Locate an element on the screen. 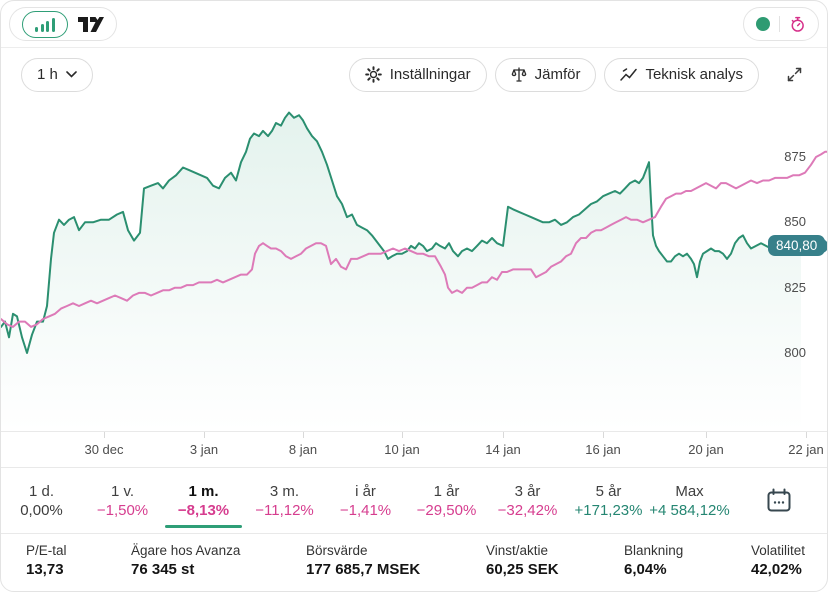 The image size is (828, 592). x-axis-tick-label: 8 jan is located at coordinates (303, 449).